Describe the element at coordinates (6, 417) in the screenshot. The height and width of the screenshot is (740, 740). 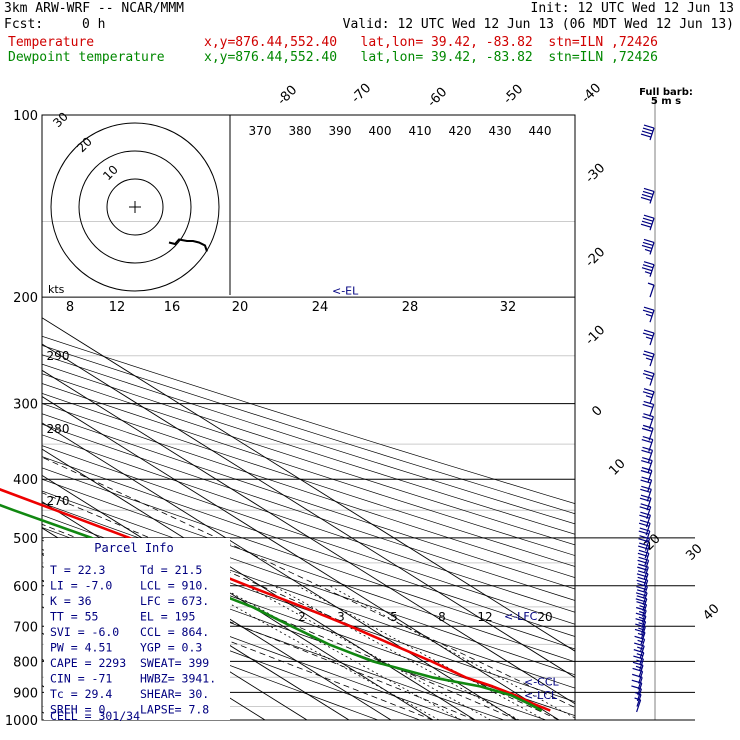
I see `isotherm-line` at that location.